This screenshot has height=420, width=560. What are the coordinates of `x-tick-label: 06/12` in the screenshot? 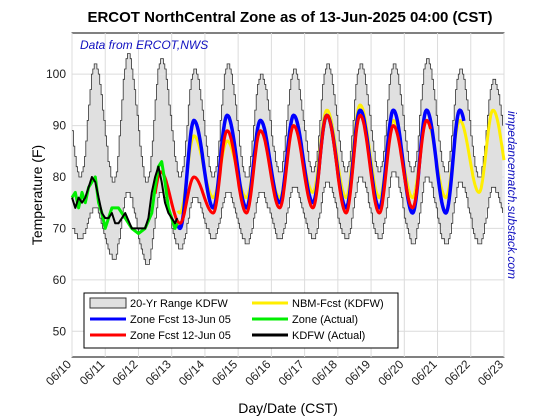 It's located at (124, 372).